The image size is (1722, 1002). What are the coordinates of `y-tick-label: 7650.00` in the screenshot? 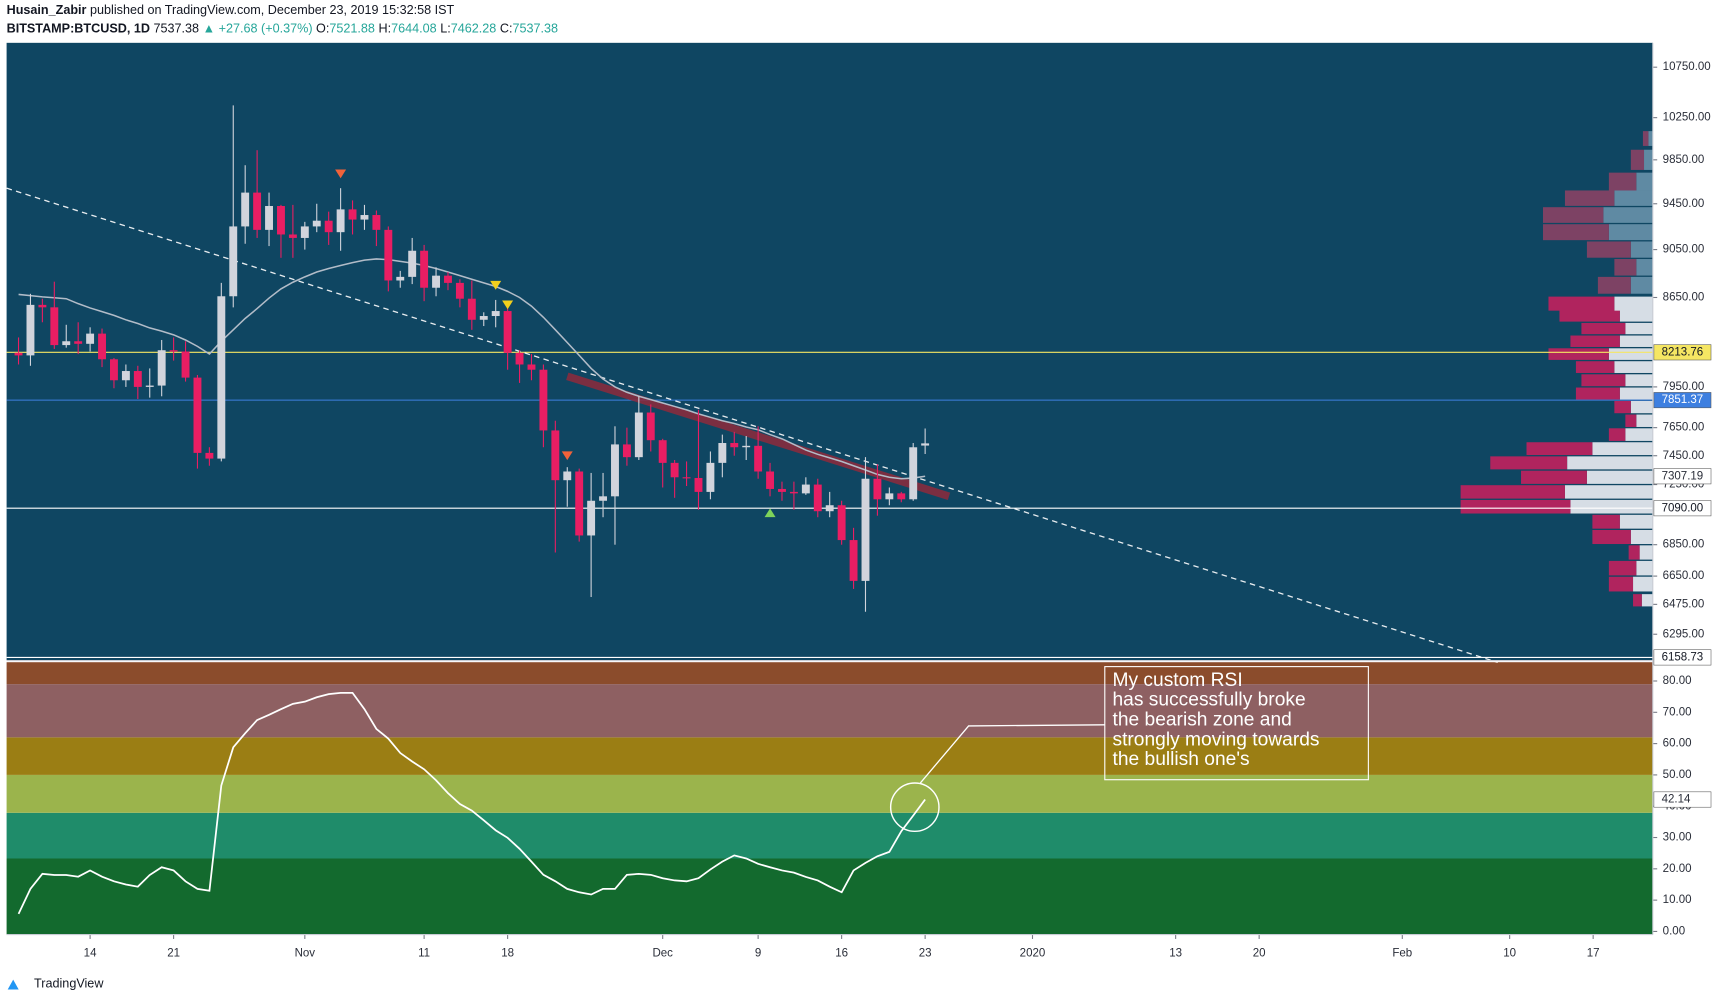 It's located at (1684, 428).